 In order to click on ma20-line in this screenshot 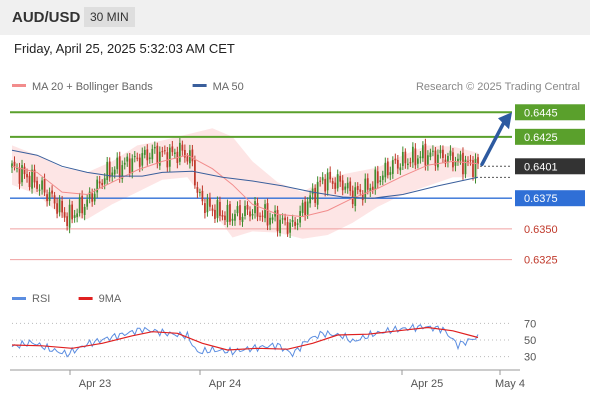, I will do `click(245, 186)`.